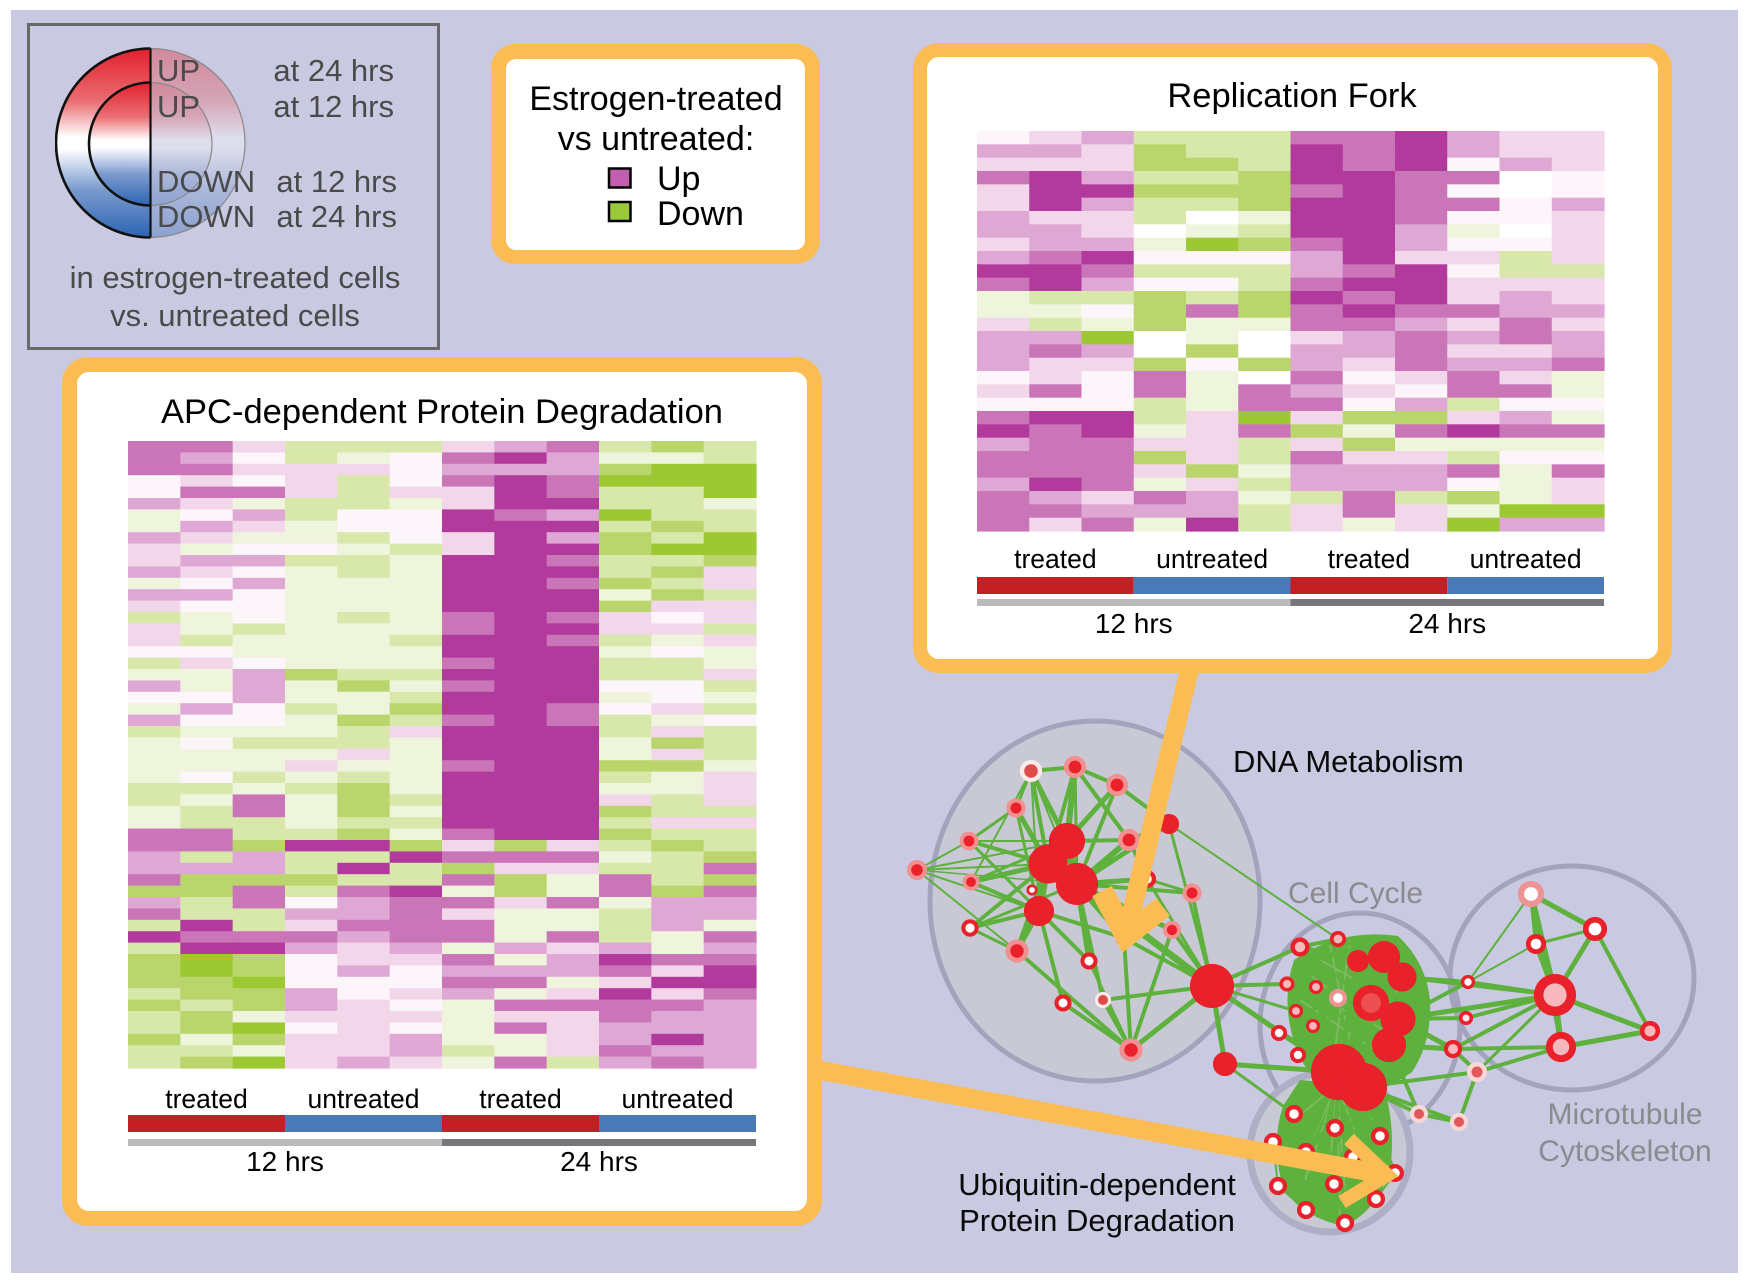  What do you see at coordinates (656, 139) in the screenshot?
I see `svg-text: vs untreated:` at bounding box center [656, 139].